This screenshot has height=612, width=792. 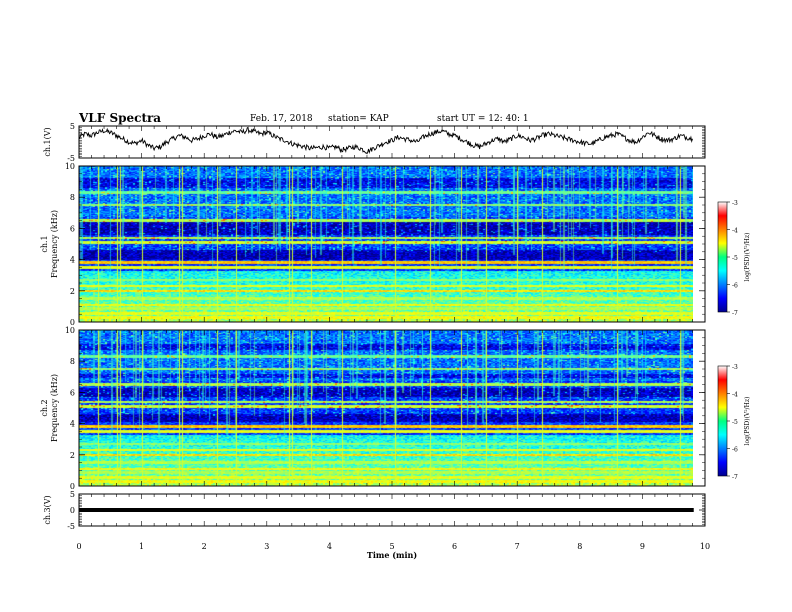 I want to click on x-tick-label: 4, so click(x=329, y=546).